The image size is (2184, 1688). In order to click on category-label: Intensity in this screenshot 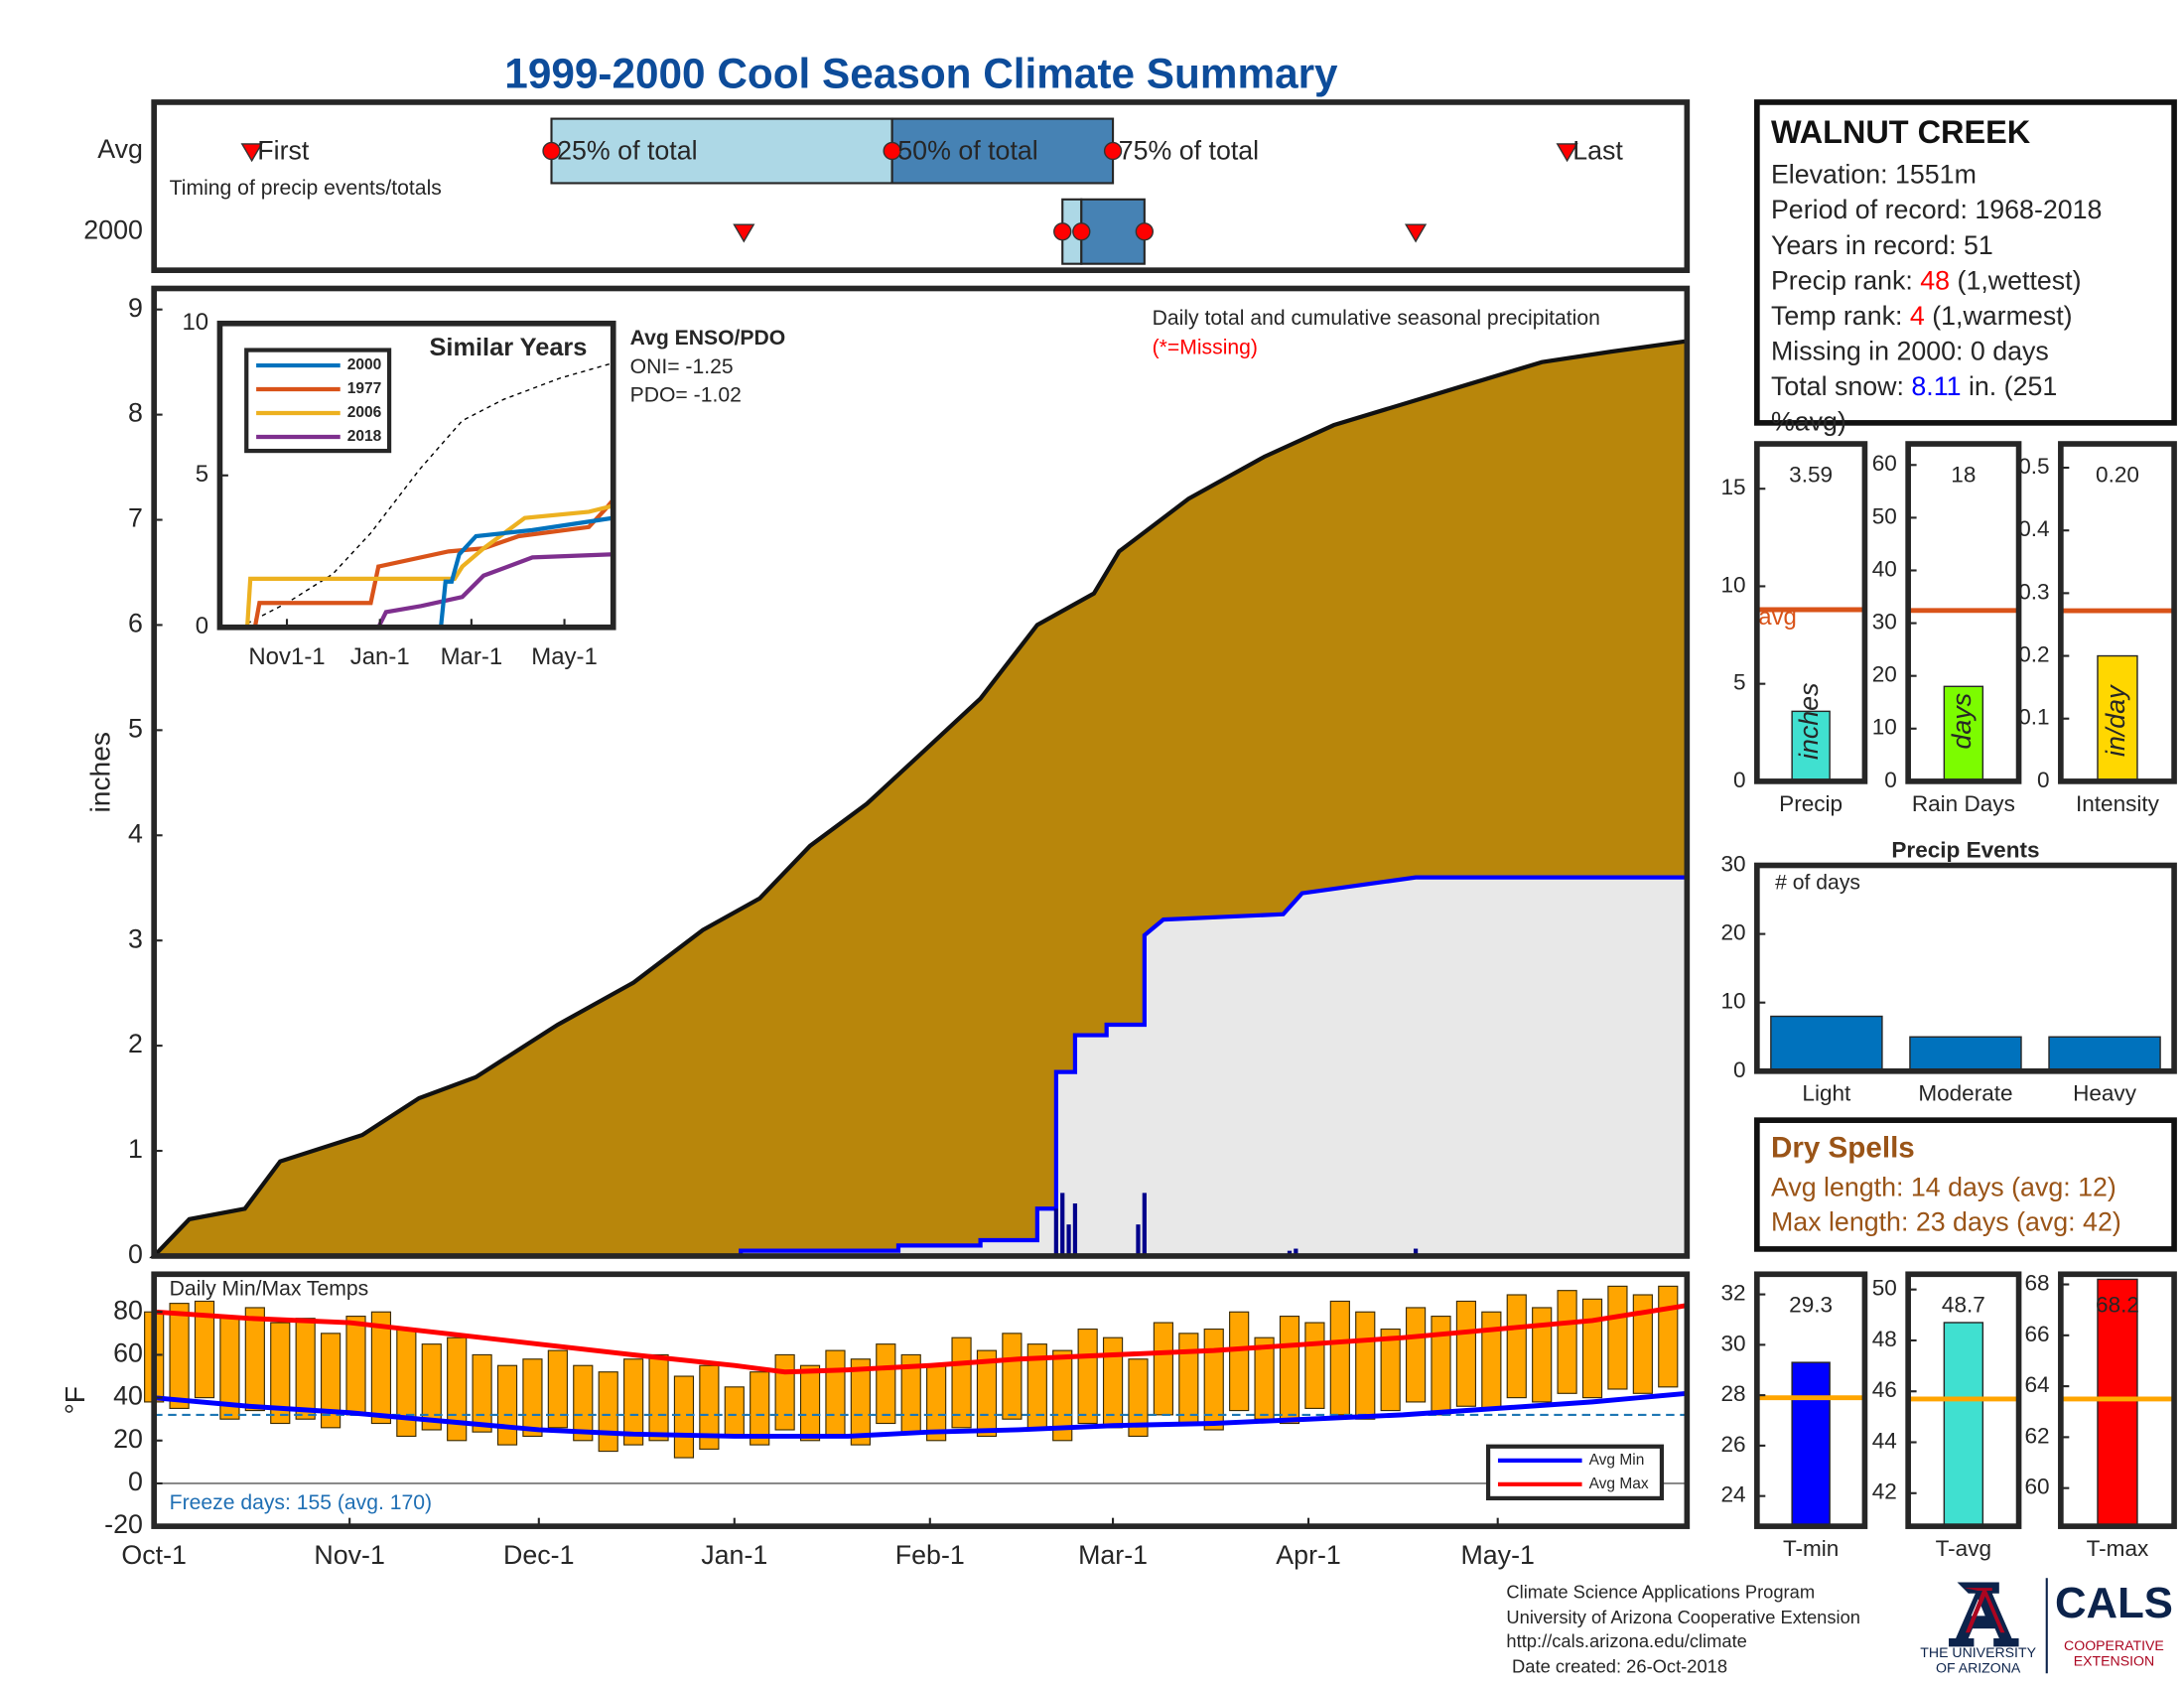, I will do `click(2118, 803)`.